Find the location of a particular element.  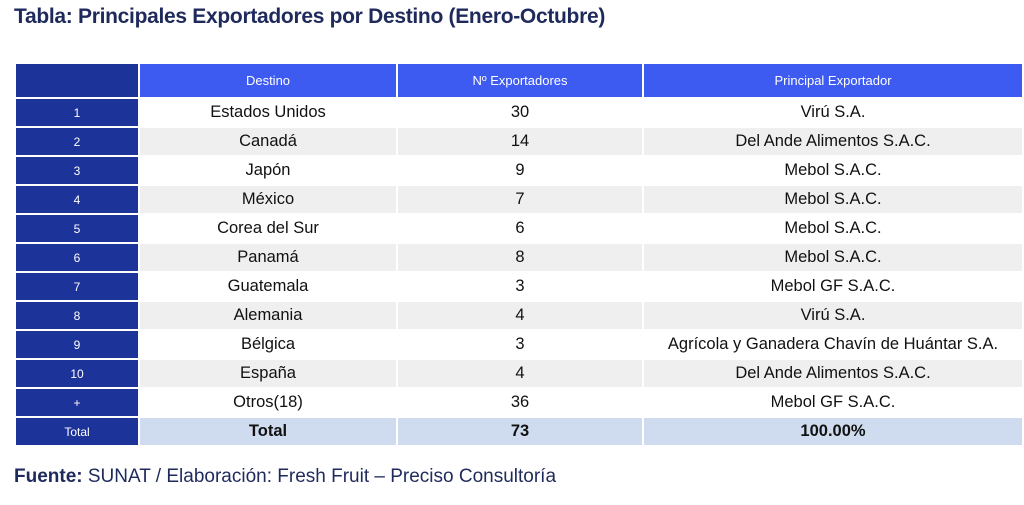

cell-destino: Guatemala is located at coordinates (268, 286).